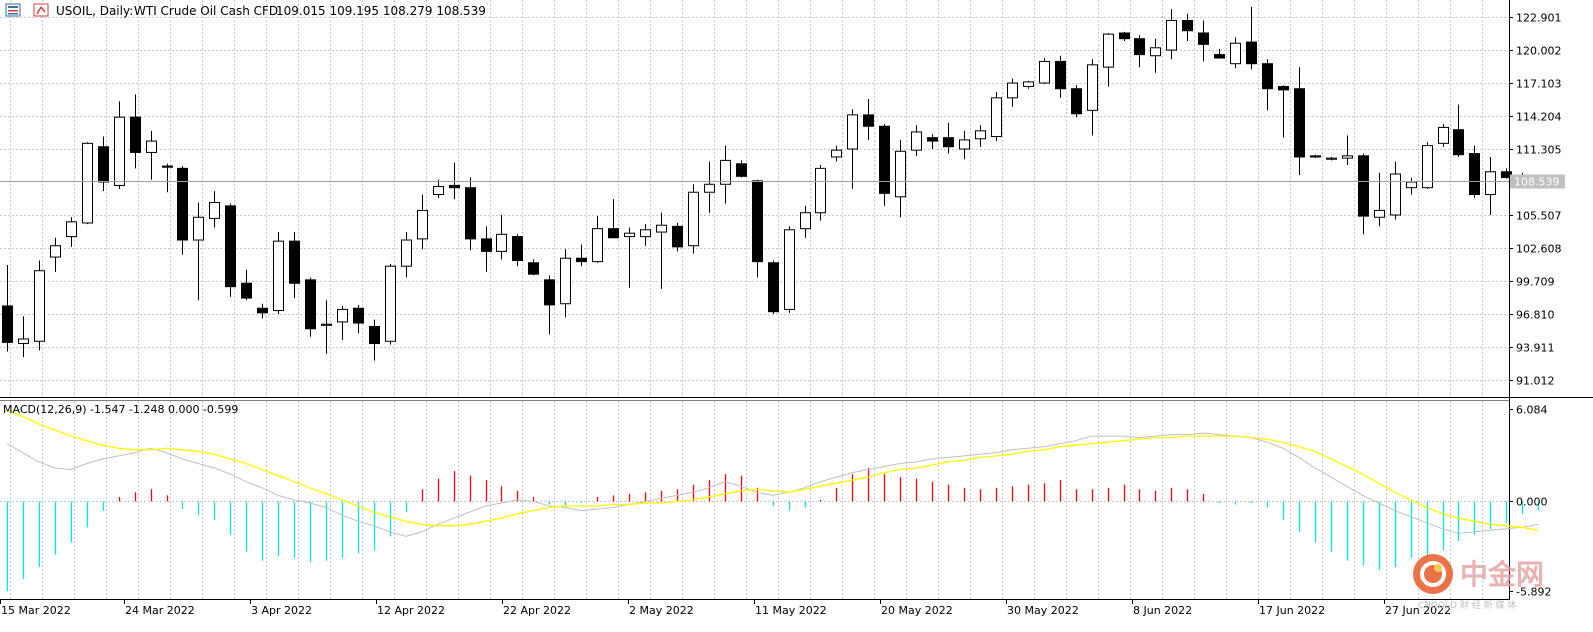 This screenshot has width=1593, height=632. What do you see at coordinates (13, 10) in the screenshot?
I see `window-icon` at bounding box center [13, 10].